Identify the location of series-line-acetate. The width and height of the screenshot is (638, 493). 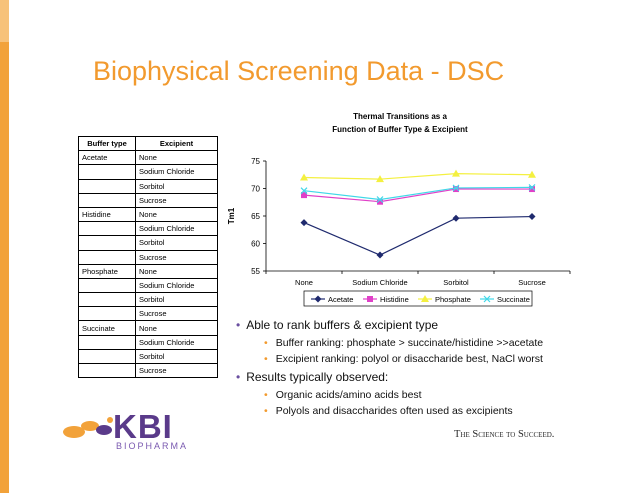
(418, 235).